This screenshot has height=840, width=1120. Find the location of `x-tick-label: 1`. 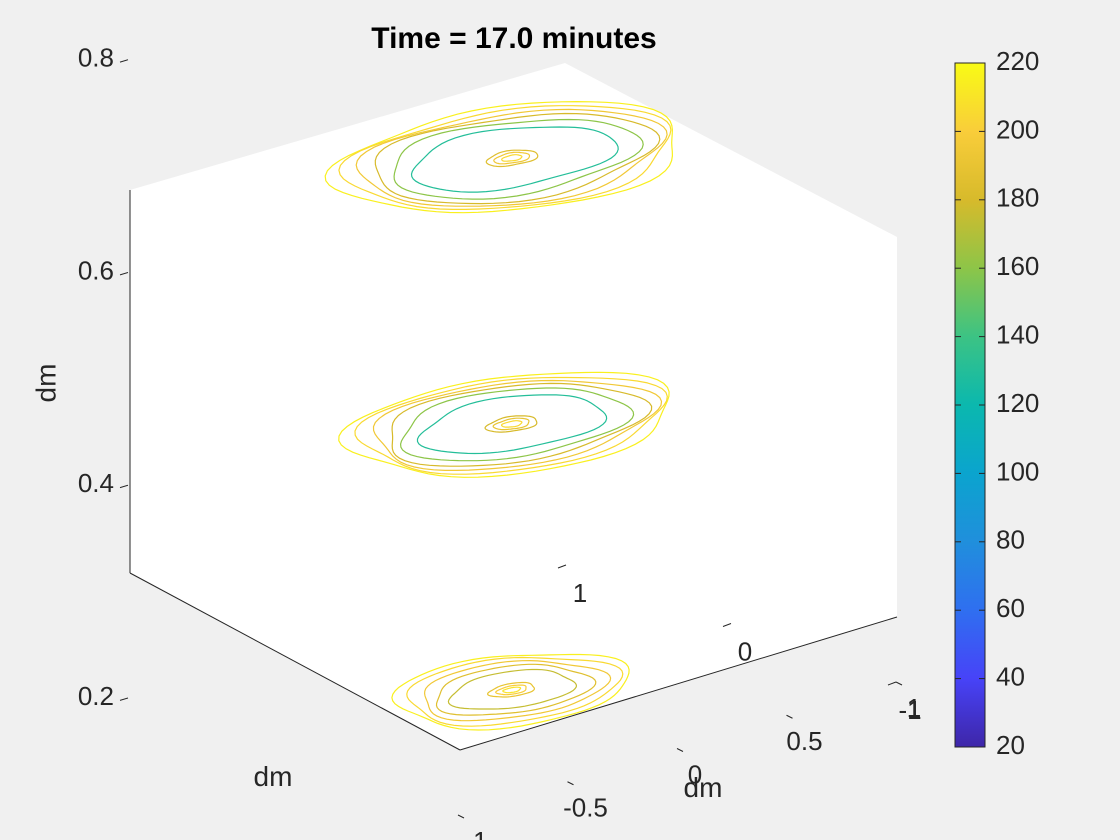

x-tick-label: 1 is located at coordinates (914, 708).